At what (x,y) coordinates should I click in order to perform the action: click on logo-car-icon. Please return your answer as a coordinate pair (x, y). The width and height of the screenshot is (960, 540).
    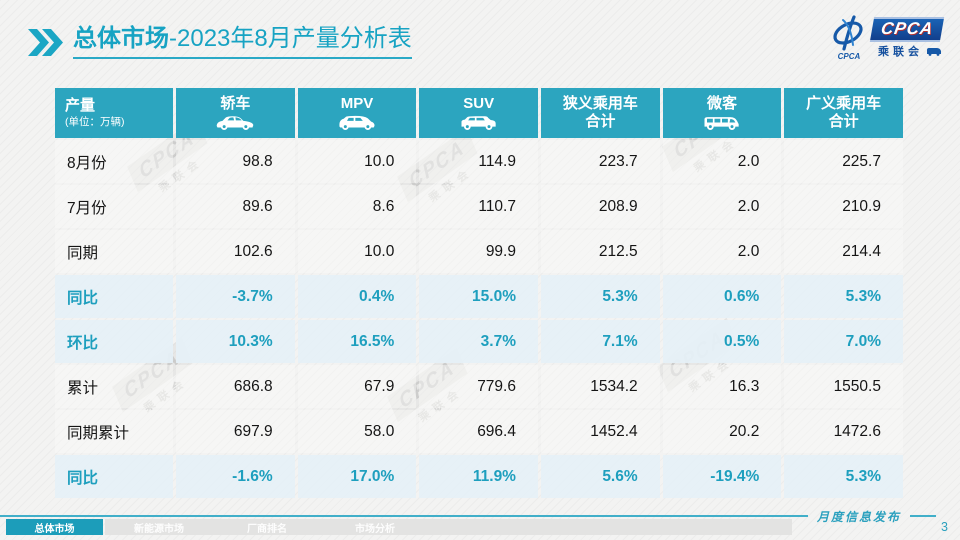
    Looking at the image, I should click on (934, 51).